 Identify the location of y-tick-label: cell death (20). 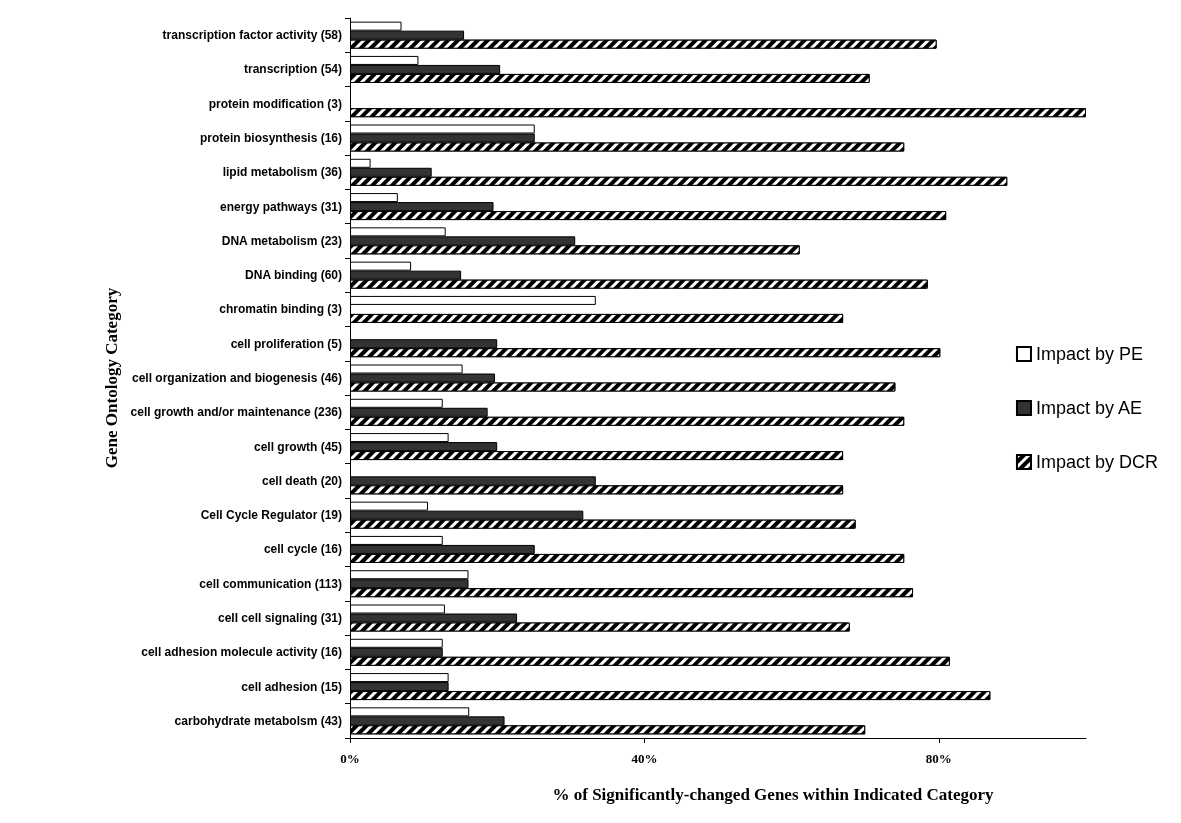
(301, 480).